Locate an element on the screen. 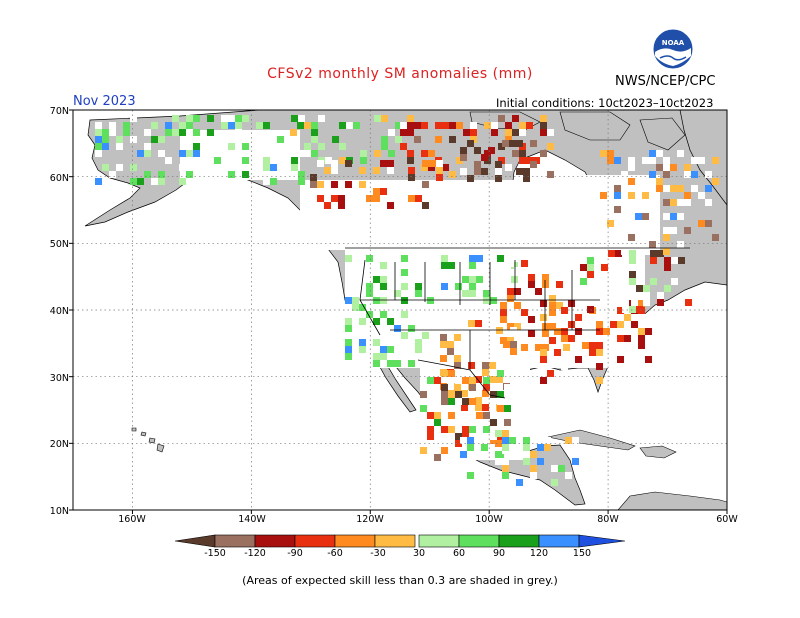 This screenshot has height=618, width=800. hispaniola is located at coordinates (658, 452).